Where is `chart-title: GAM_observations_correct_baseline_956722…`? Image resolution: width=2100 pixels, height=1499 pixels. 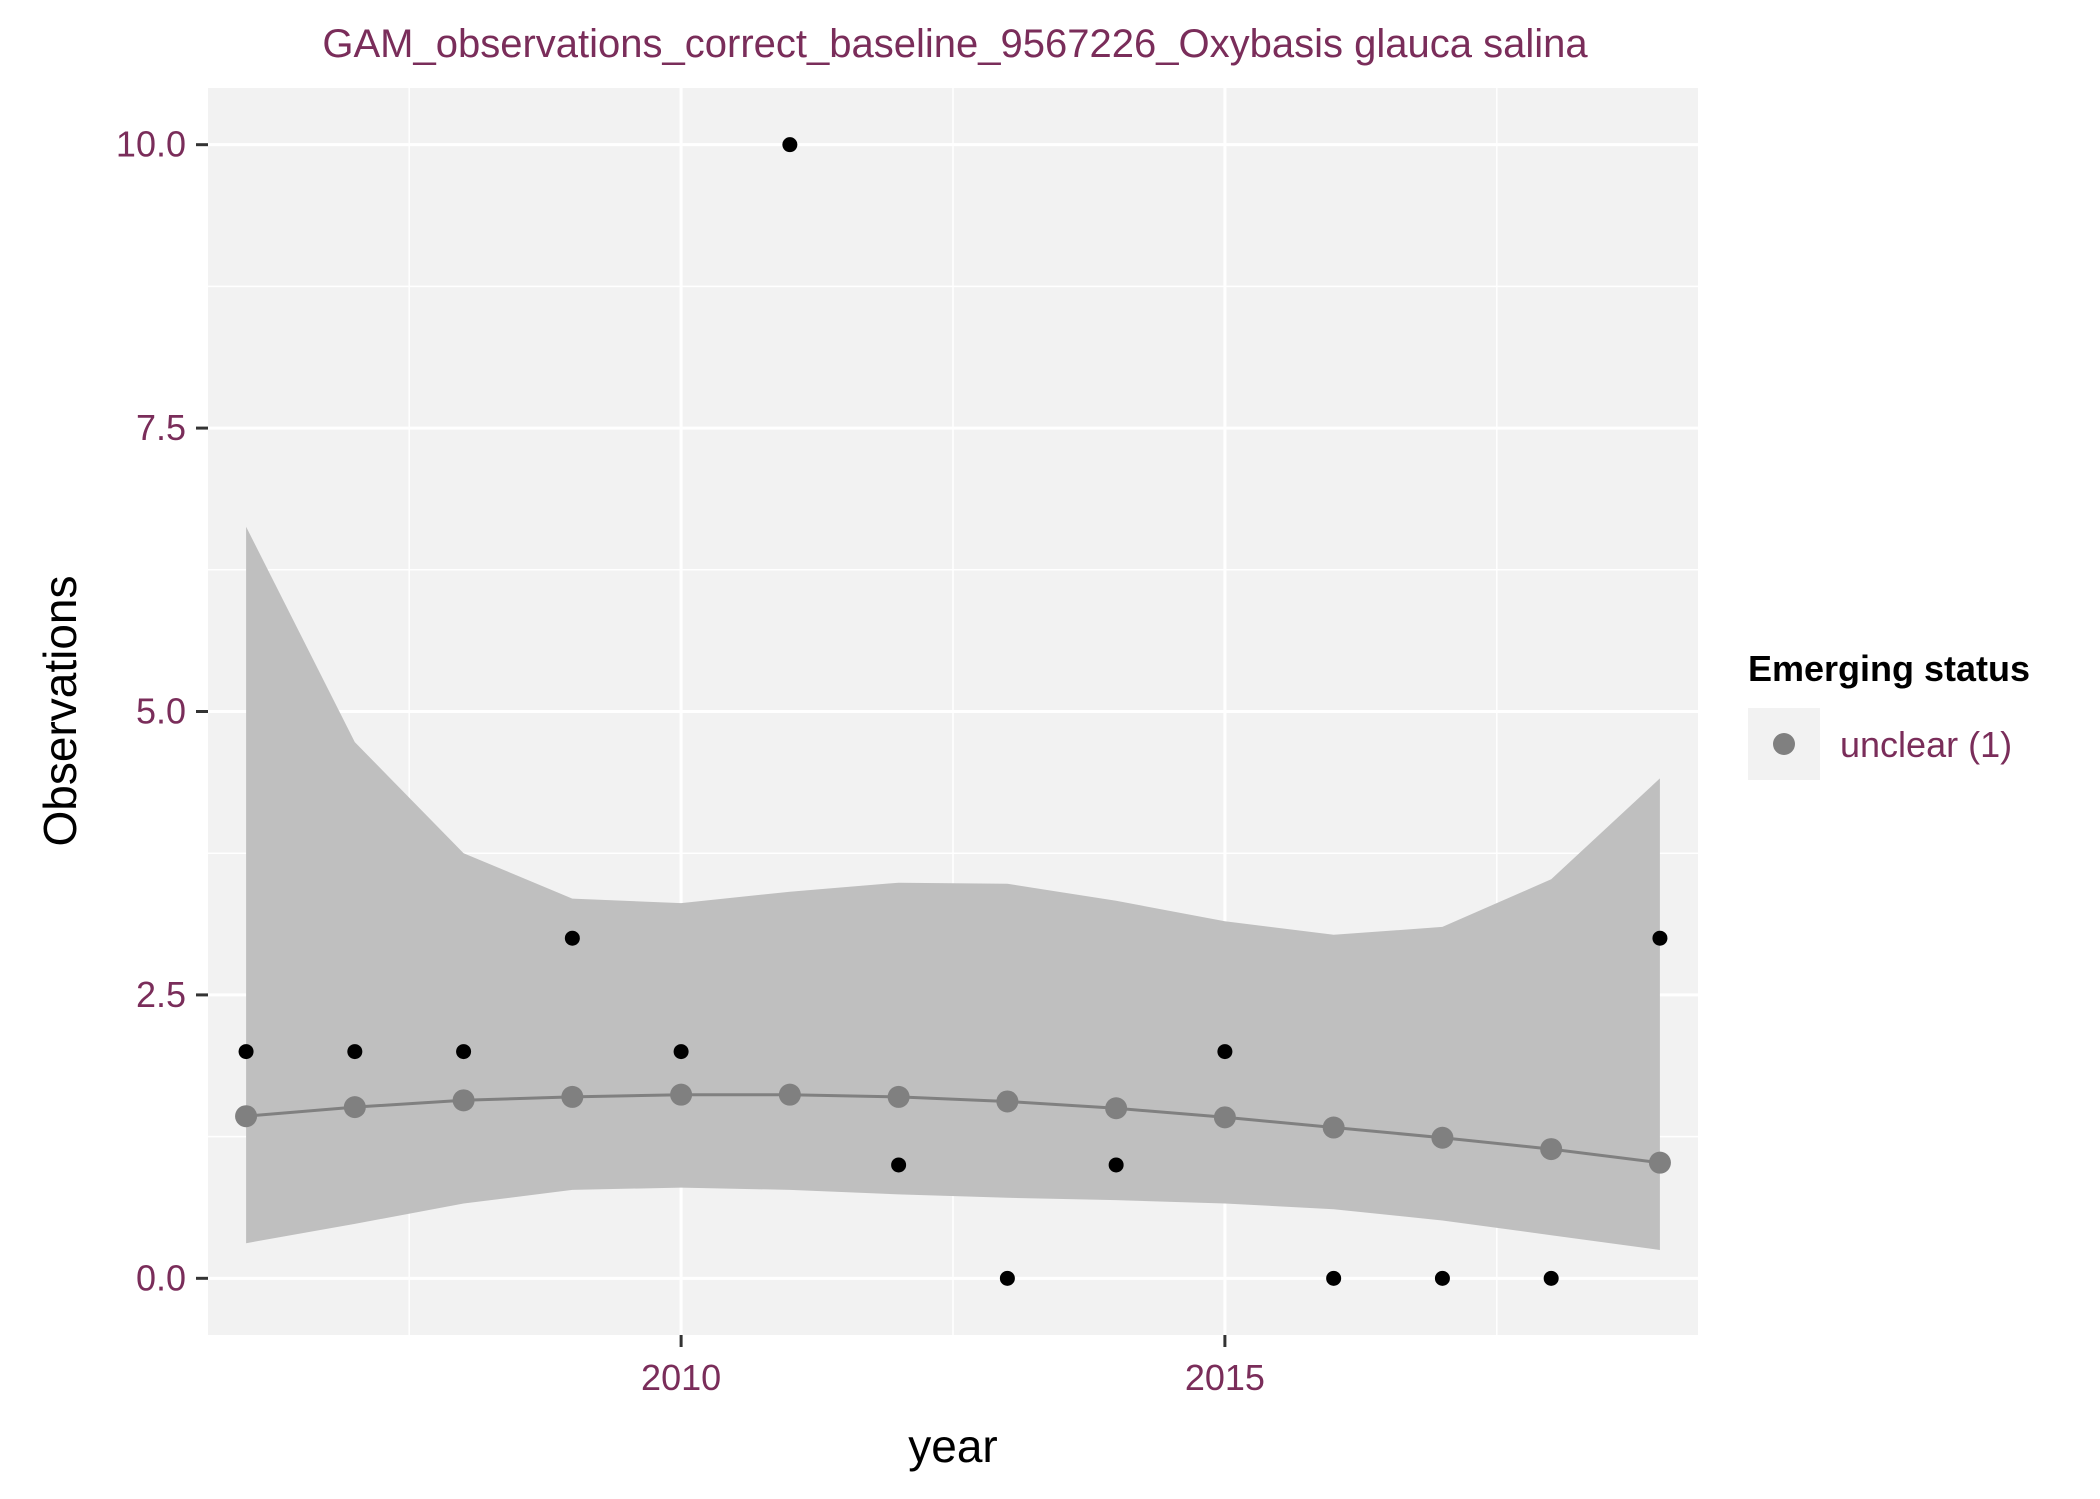
chart-title: GAM_observations_correct_baseline_956722… is located at coordinates (955, 44).